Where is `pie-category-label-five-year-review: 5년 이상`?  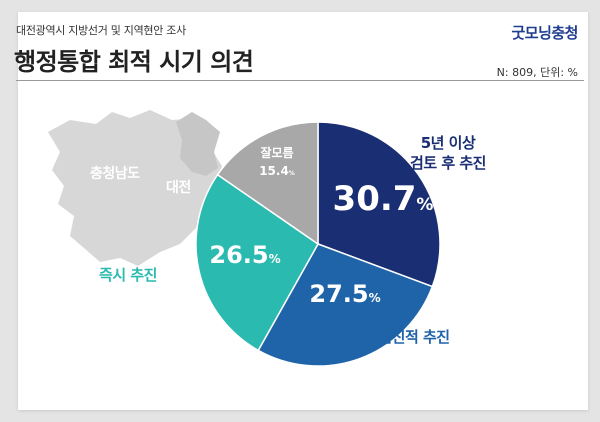
pie-category-label-five-year-review: 5년 이상 is located at coordinates (448, 143).